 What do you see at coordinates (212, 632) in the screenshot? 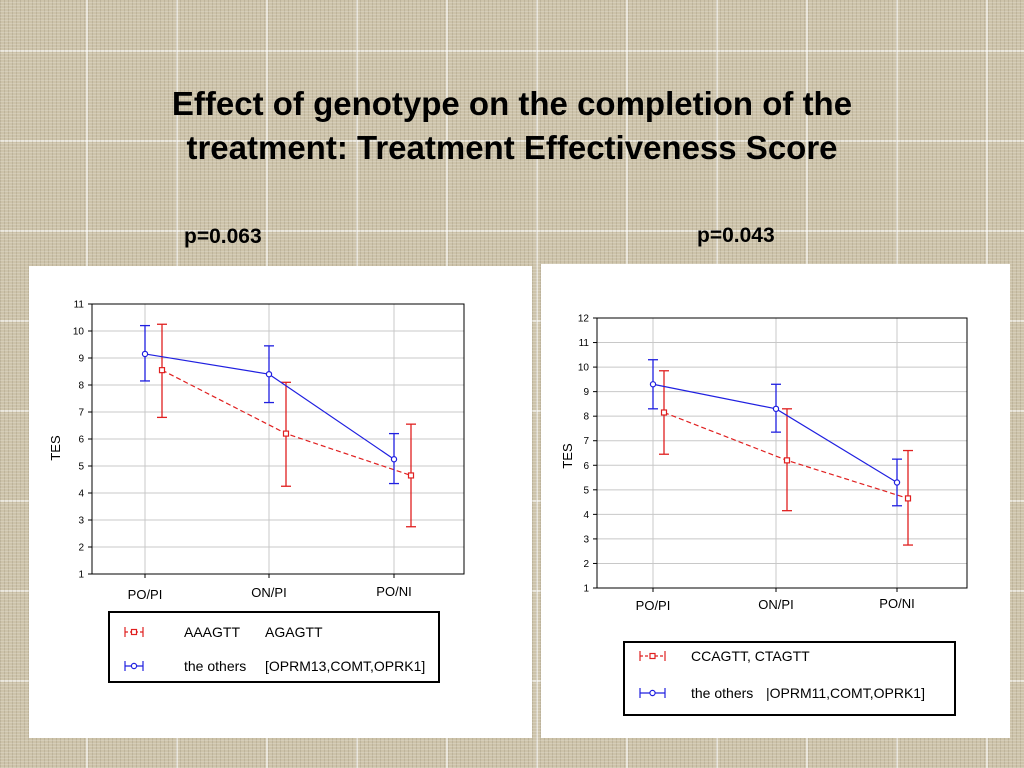
I see `legend-label: AAAGTT` at bounding box center [212, 632].